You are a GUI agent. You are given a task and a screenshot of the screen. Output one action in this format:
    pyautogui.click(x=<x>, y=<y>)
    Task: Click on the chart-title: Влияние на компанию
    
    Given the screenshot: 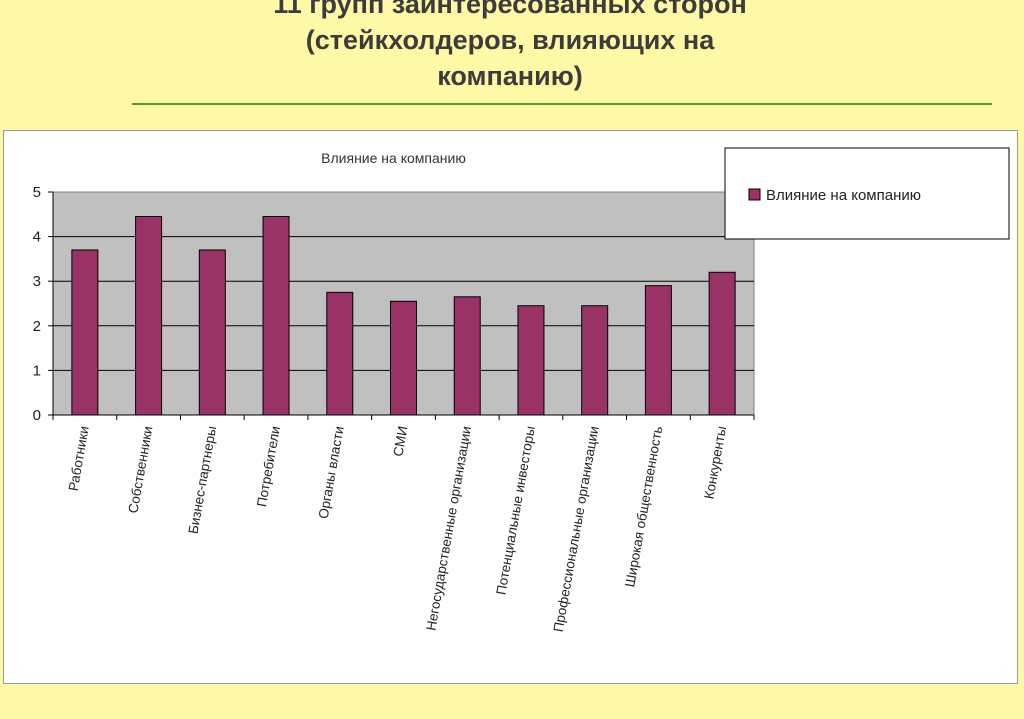 What is the action you would take?
    pyautogui.click(x=393, y=158)
    